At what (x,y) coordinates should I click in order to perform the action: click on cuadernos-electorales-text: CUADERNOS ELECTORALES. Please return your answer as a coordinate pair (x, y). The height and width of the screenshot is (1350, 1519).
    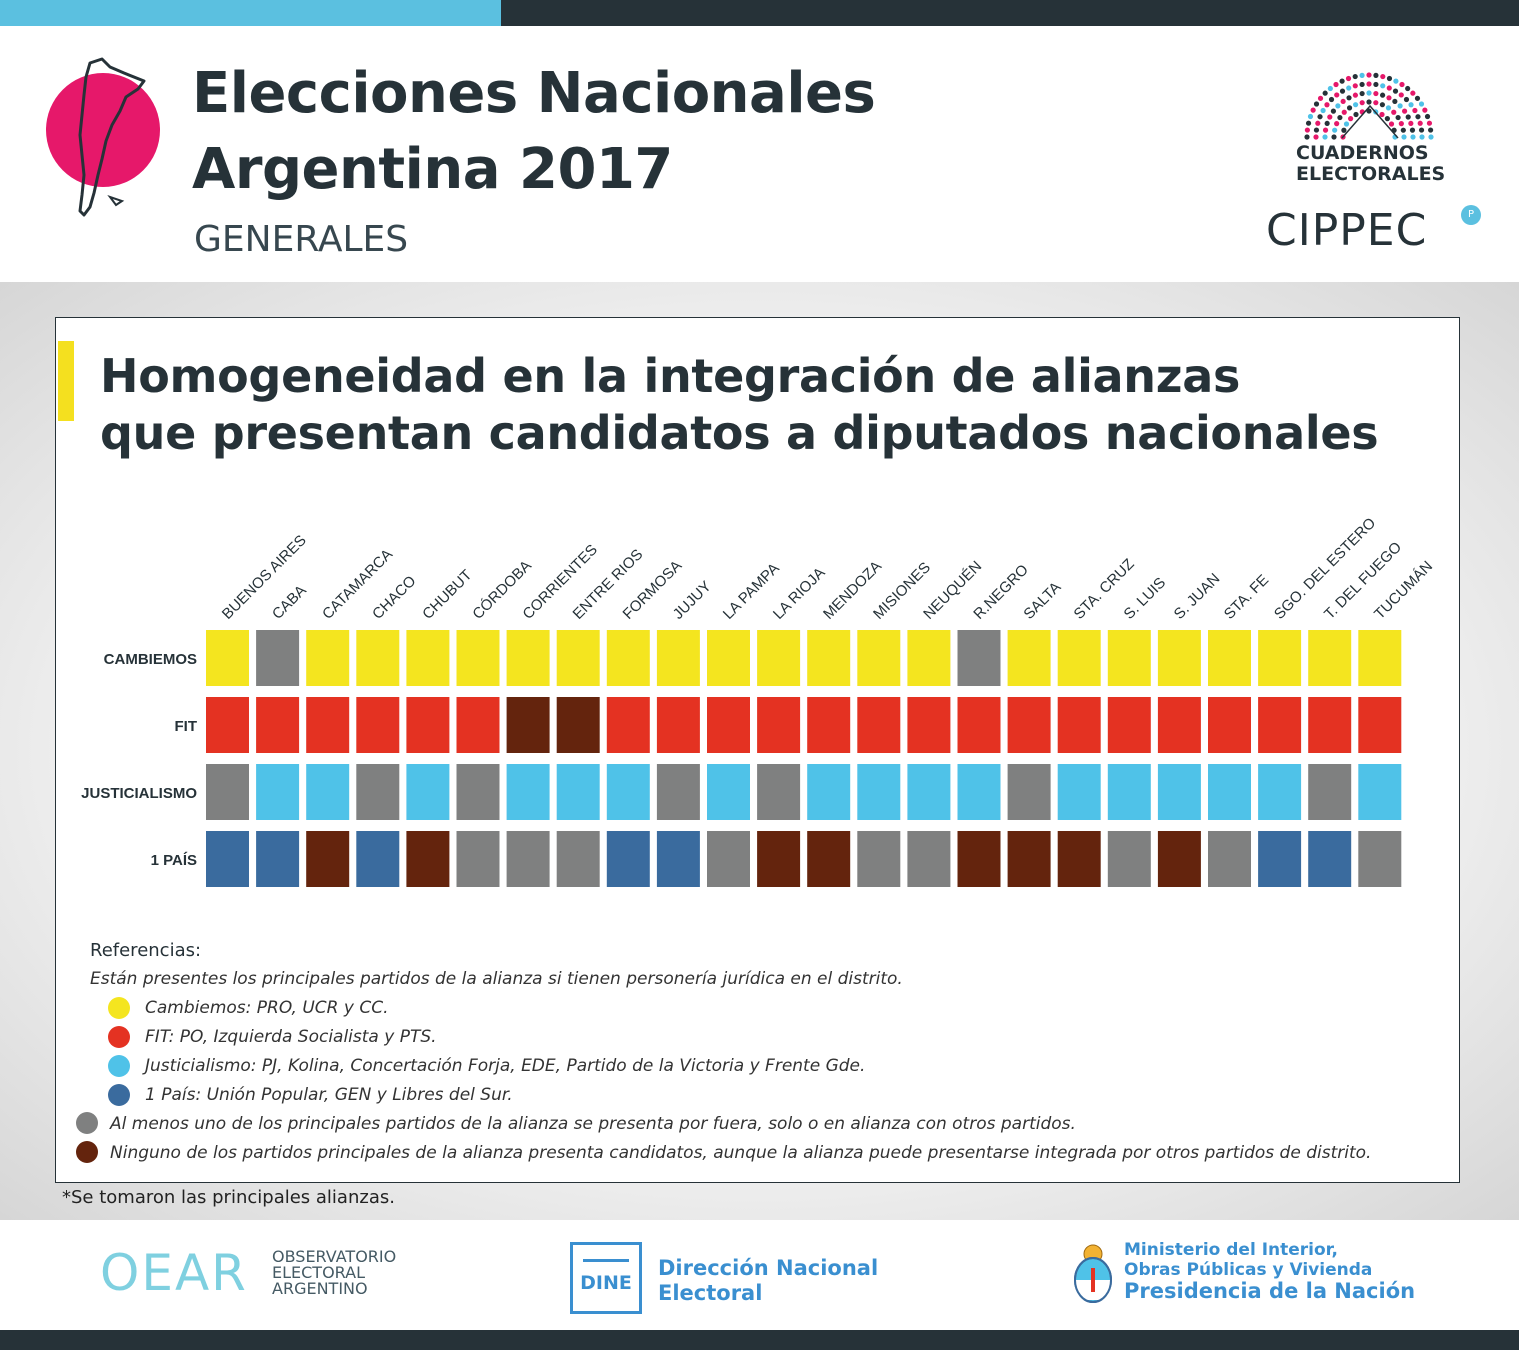
    Looking at the image, I should click on (1370, 164).